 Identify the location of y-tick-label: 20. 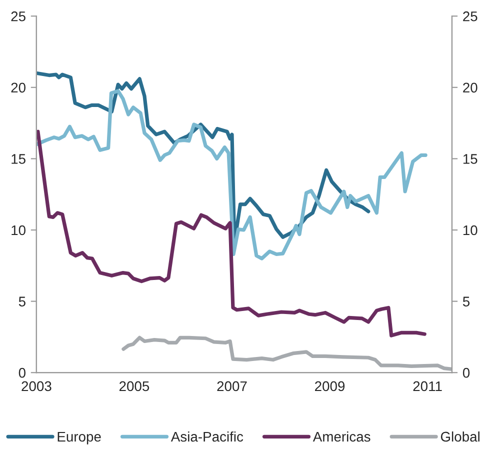
(18, 87).